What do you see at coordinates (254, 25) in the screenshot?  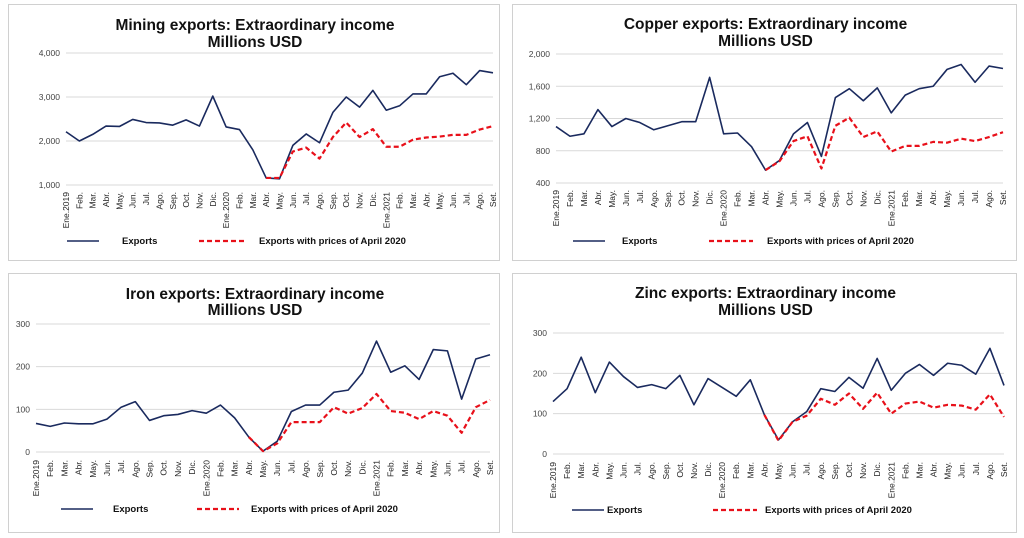 I see `chart-title: Mining exports: Extraordinary income` at bounding box center [254, 25].